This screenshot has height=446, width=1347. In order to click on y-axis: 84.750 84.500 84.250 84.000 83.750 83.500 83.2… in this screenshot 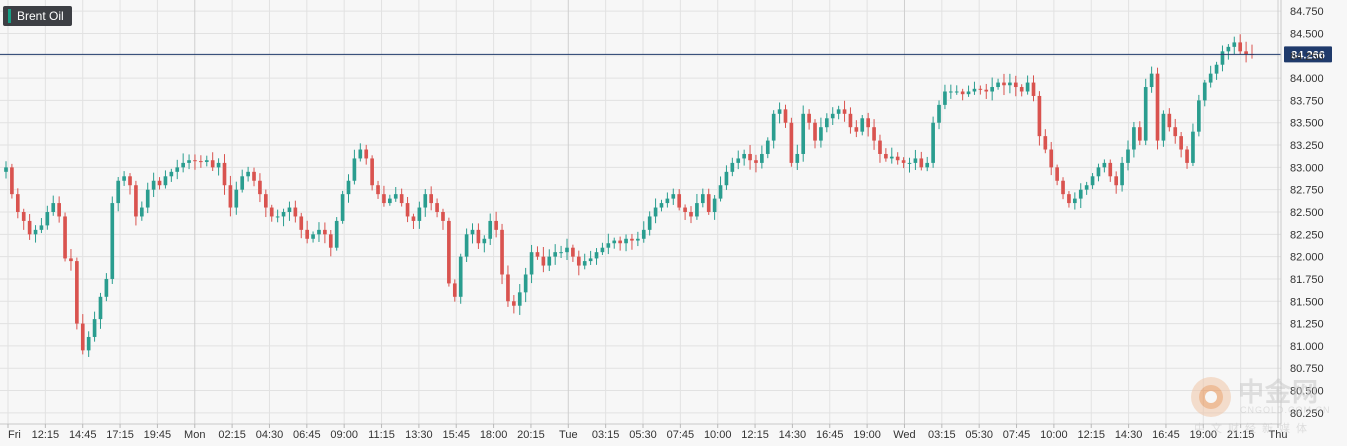, I will do `click(1302, 212)`.